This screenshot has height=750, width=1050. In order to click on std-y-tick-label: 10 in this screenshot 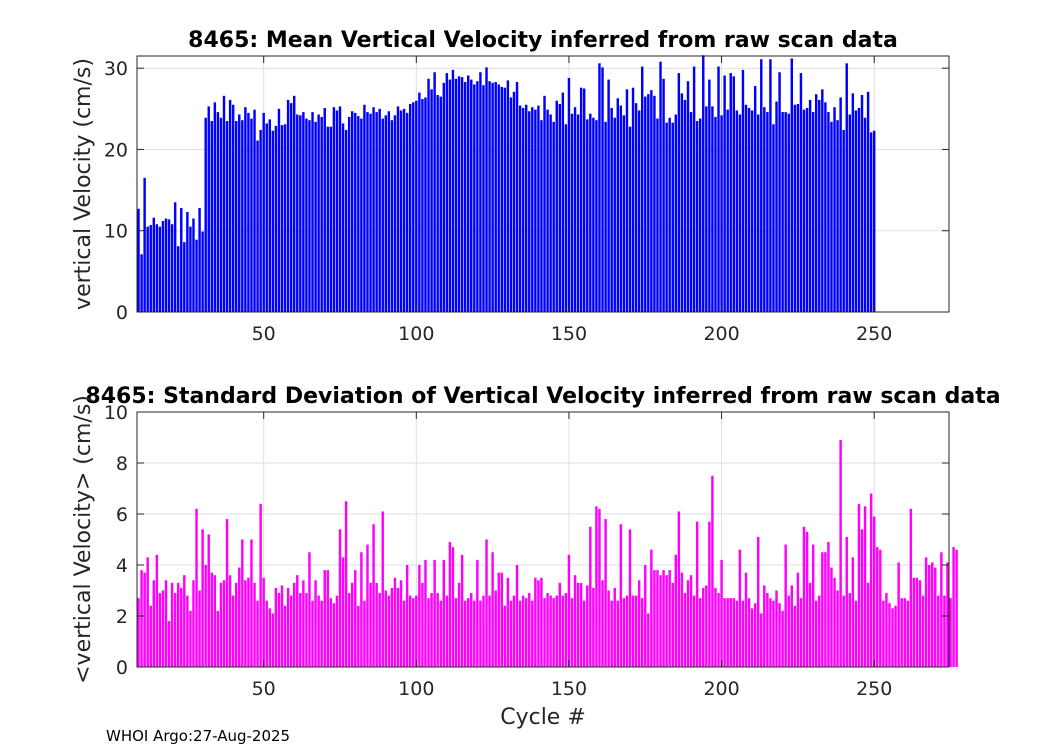, I will do `click(116, 413)`.